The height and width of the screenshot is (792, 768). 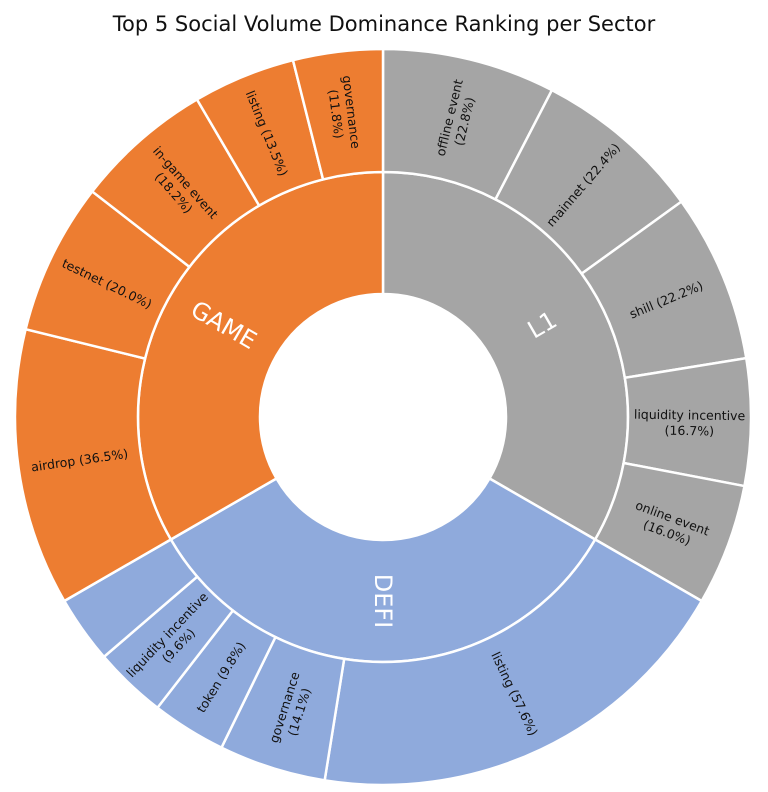 What do you see at coordinates (383, 601) in the screenshot?
I see `sector-label-defi: DEFI` at bounding box center [383, 601].